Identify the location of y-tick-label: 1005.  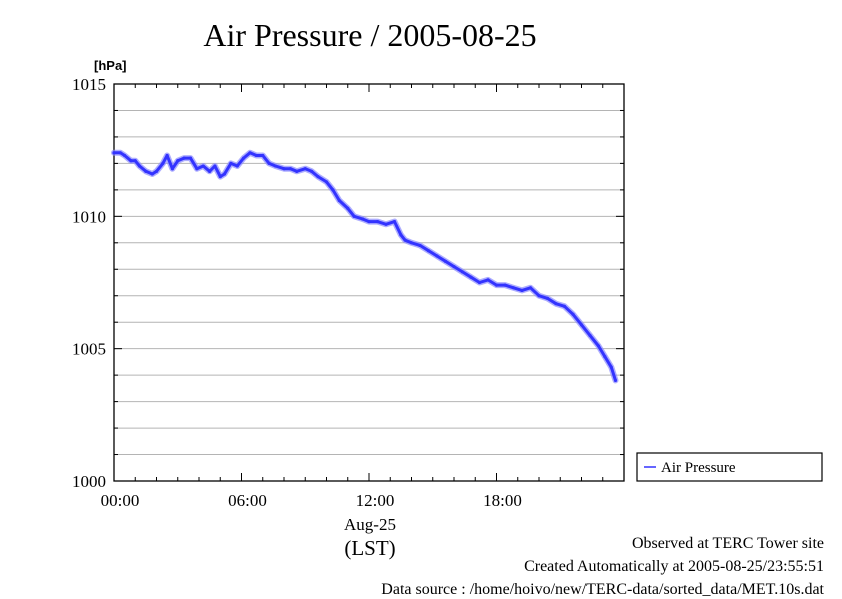
(89, 349).